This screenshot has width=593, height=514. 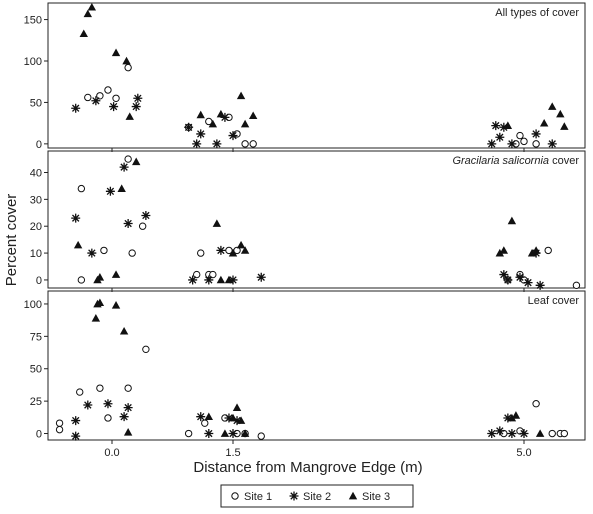 I want to click on legend-label: Site 1, so click(x=258, y=497).